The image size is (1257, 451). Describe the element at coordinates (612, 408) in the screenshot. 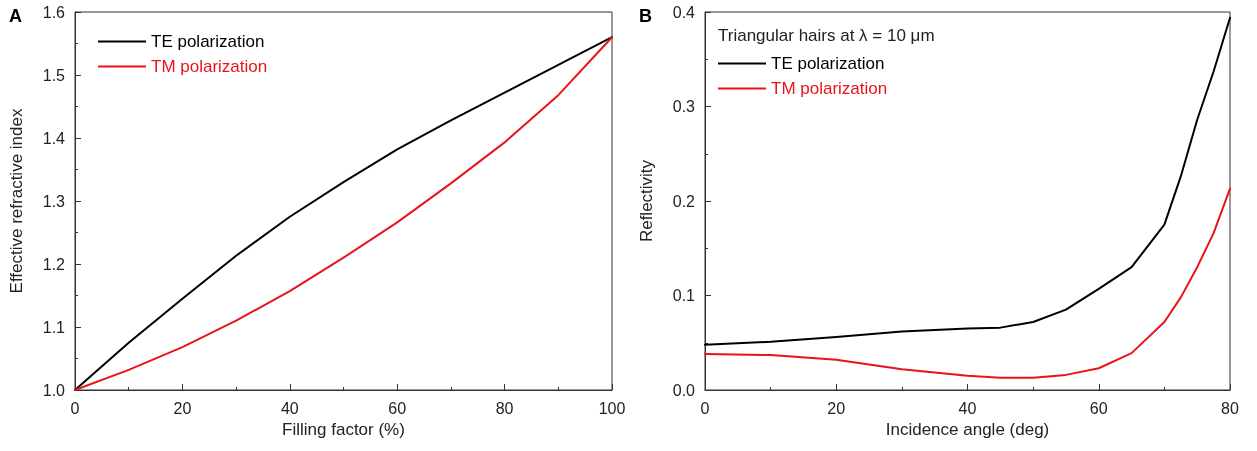

I see `x-tick-label: 100` at that location.